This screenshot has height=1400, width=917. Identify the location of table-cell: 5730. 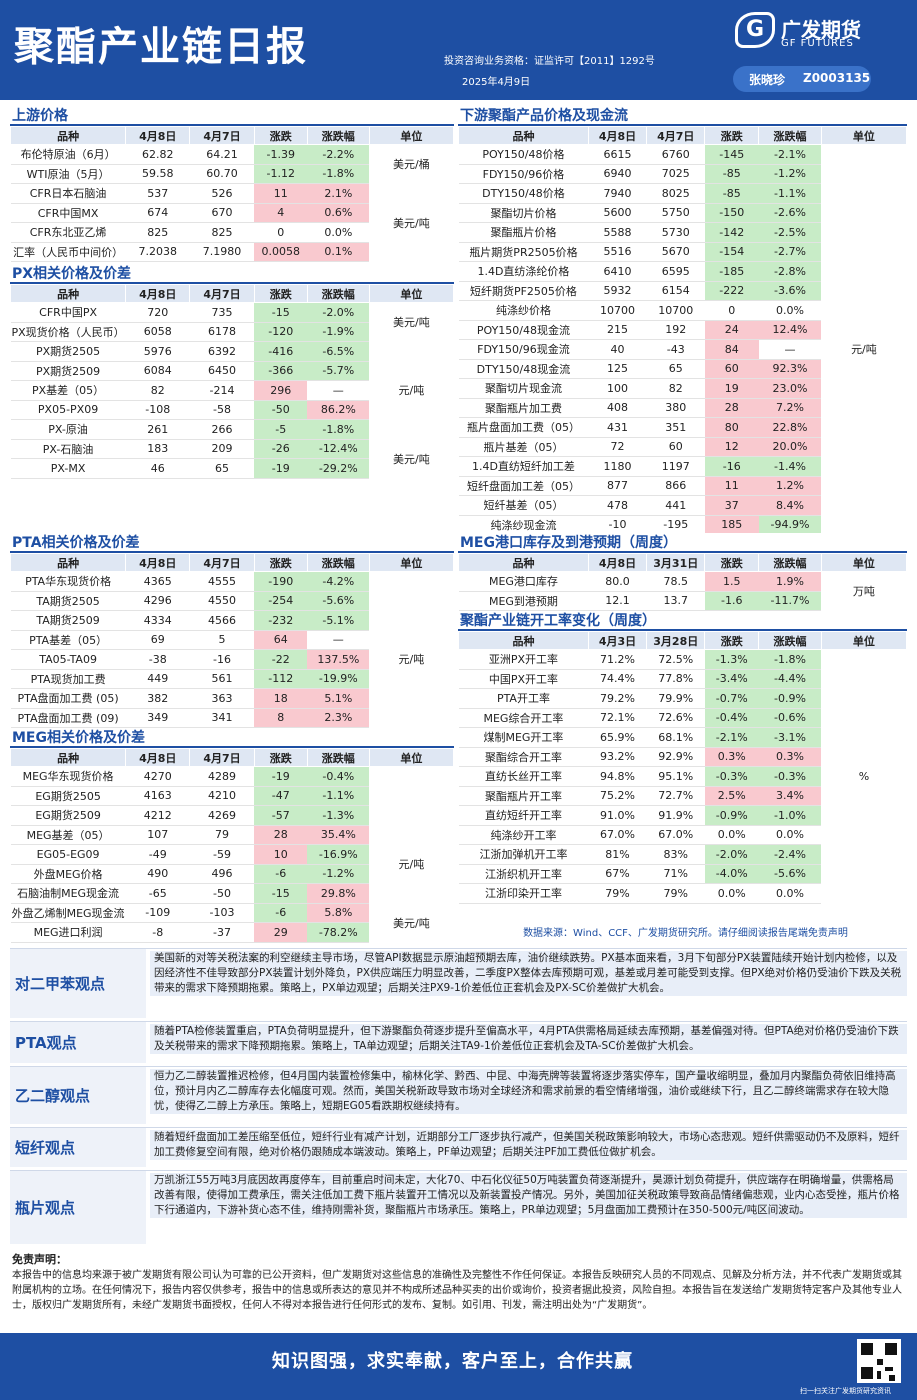
(675, 232).